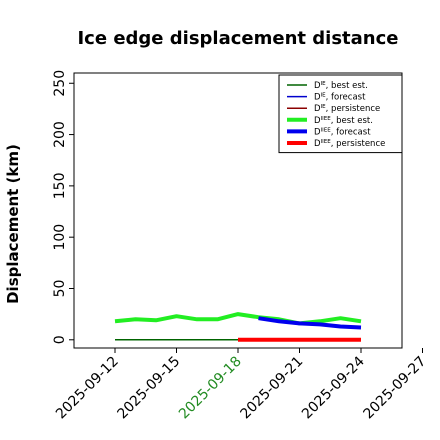 The height and width of the screenshot is (440, 440). What do you see at coordinates (148, 388) in the screenshot?
I see `x-tick-label: 2025-09-15` at bounding box center [148, 388].